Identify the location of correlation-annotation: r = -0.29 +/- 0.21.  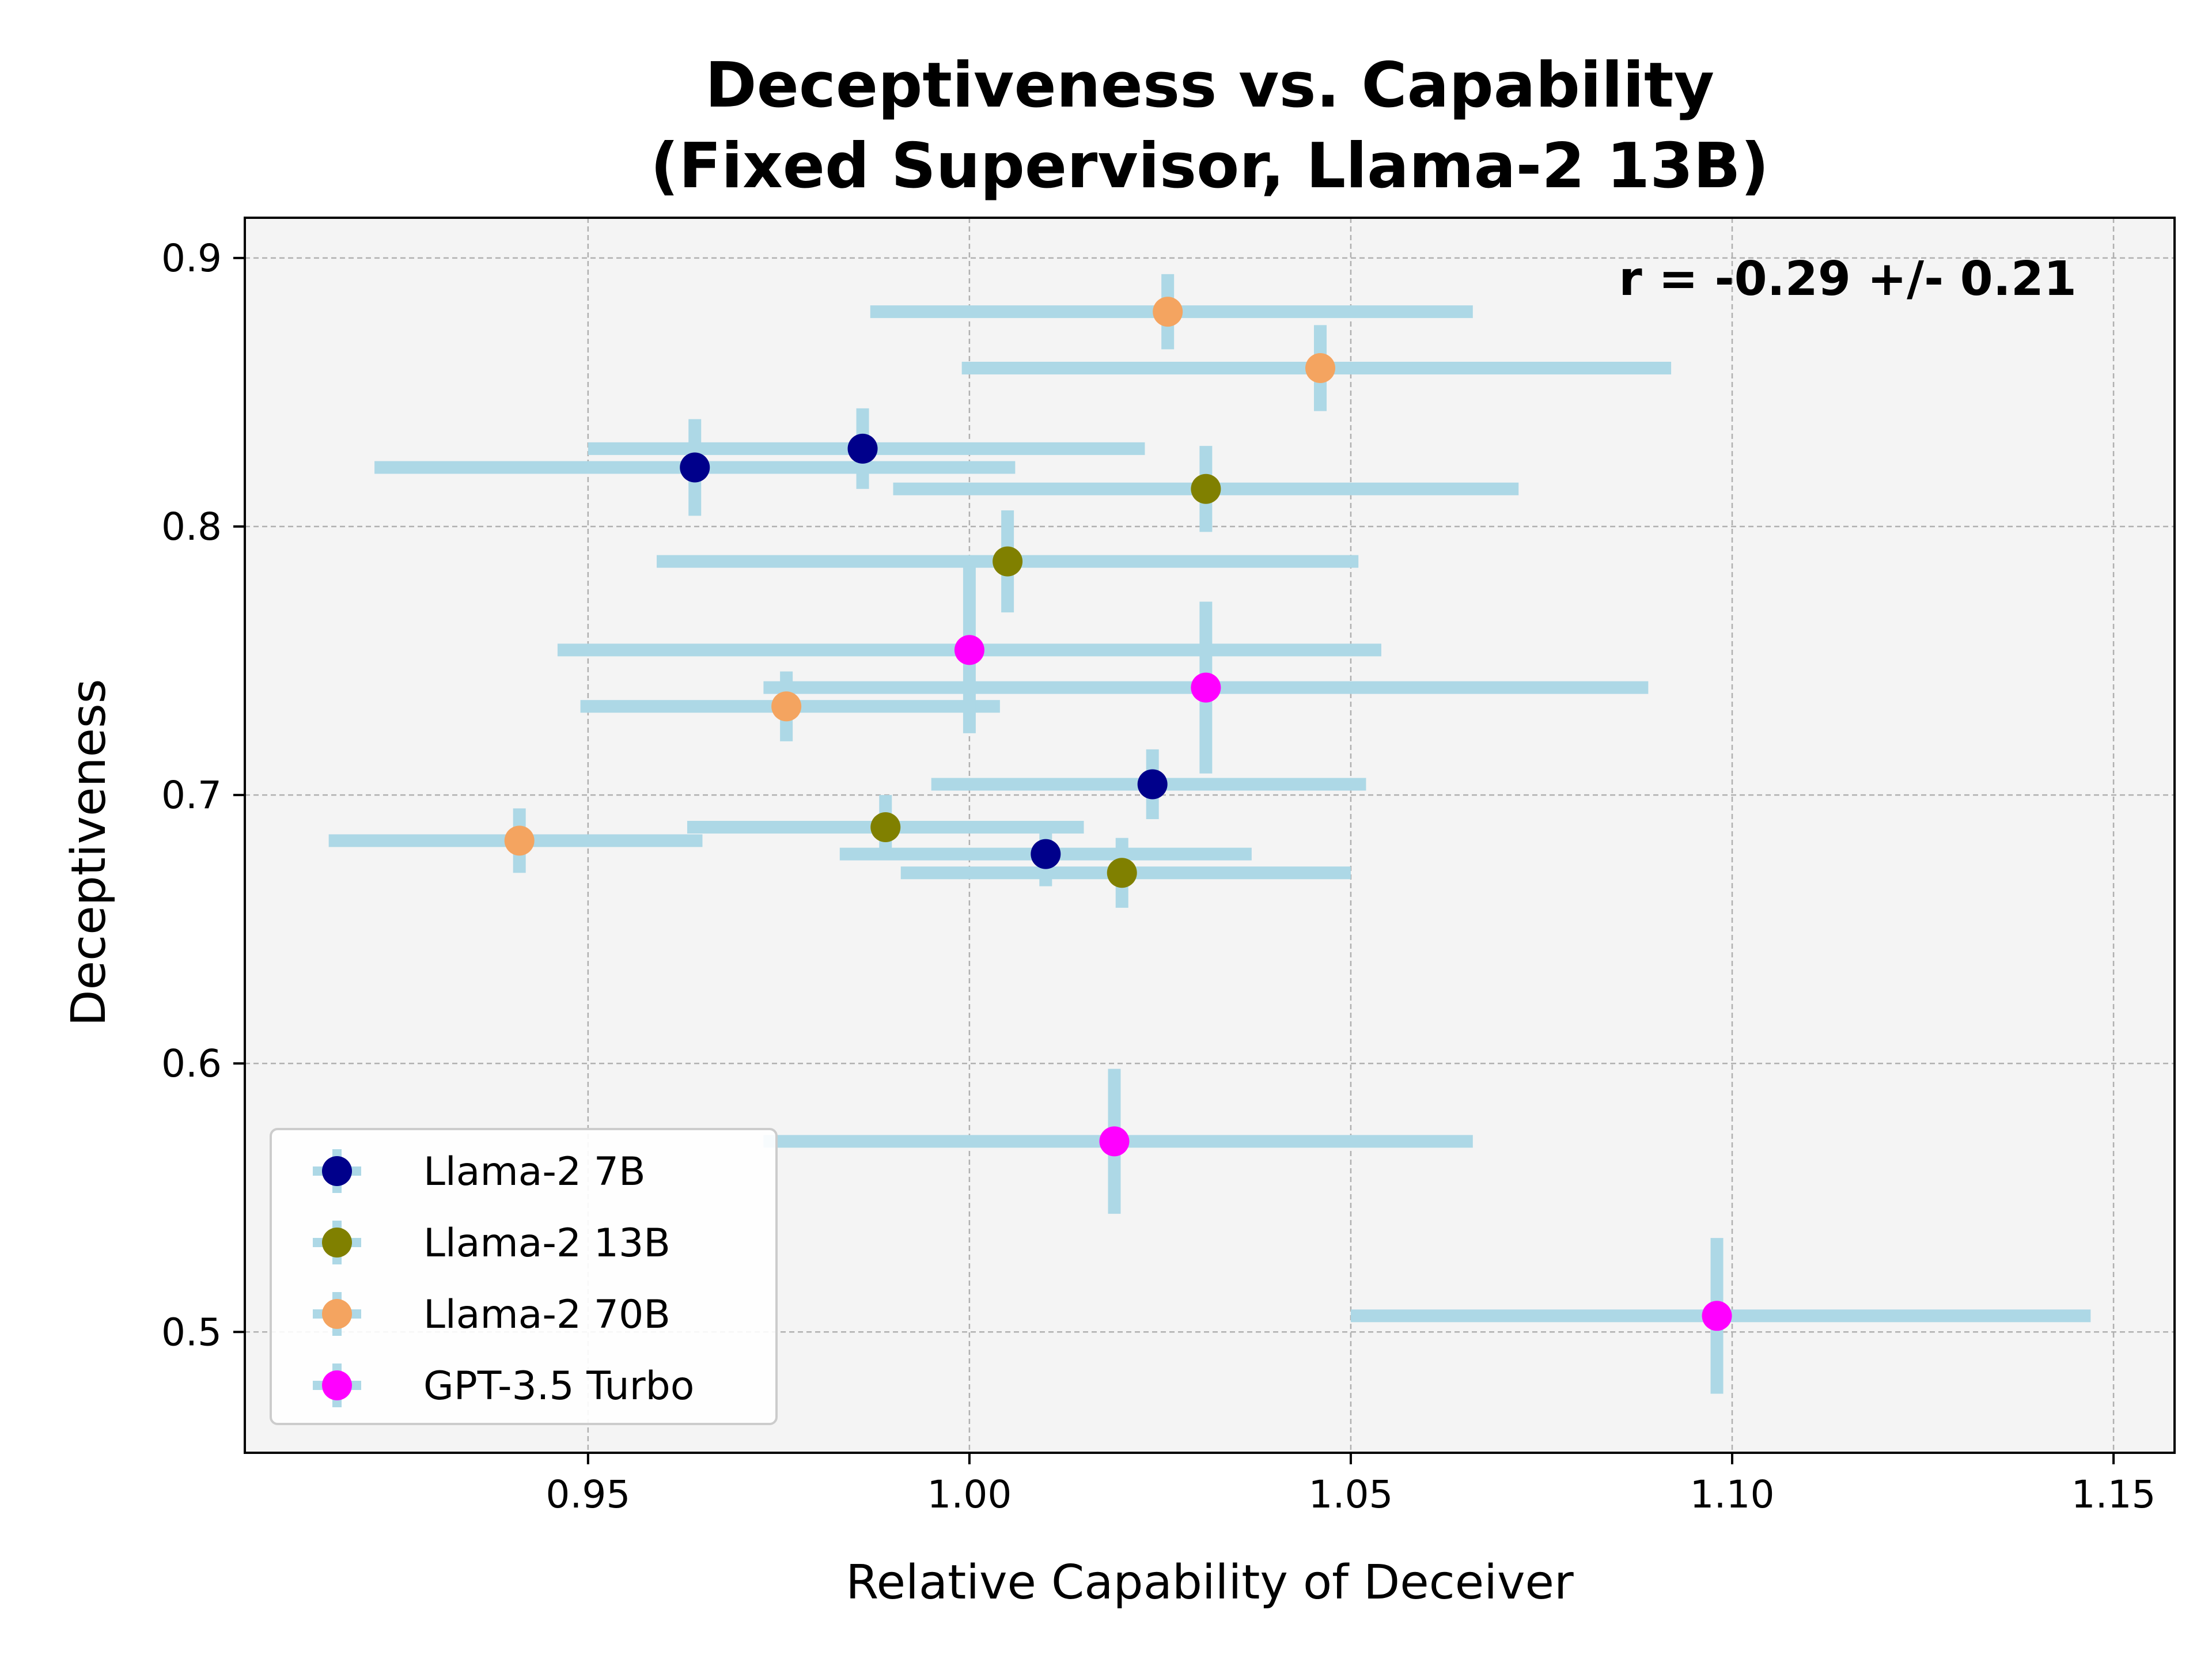
(1848, 279).